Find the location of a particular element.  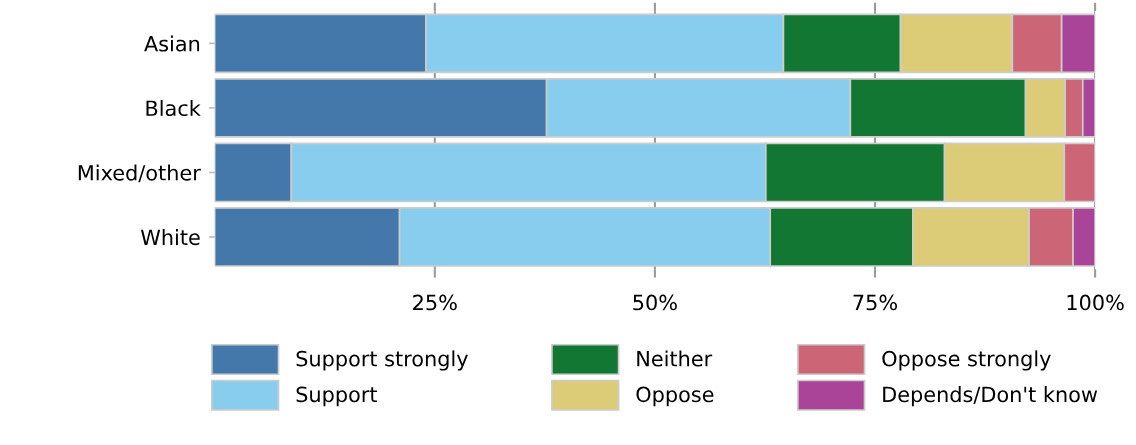

x-tick-label: 25% is located at coordinates (435, 302).